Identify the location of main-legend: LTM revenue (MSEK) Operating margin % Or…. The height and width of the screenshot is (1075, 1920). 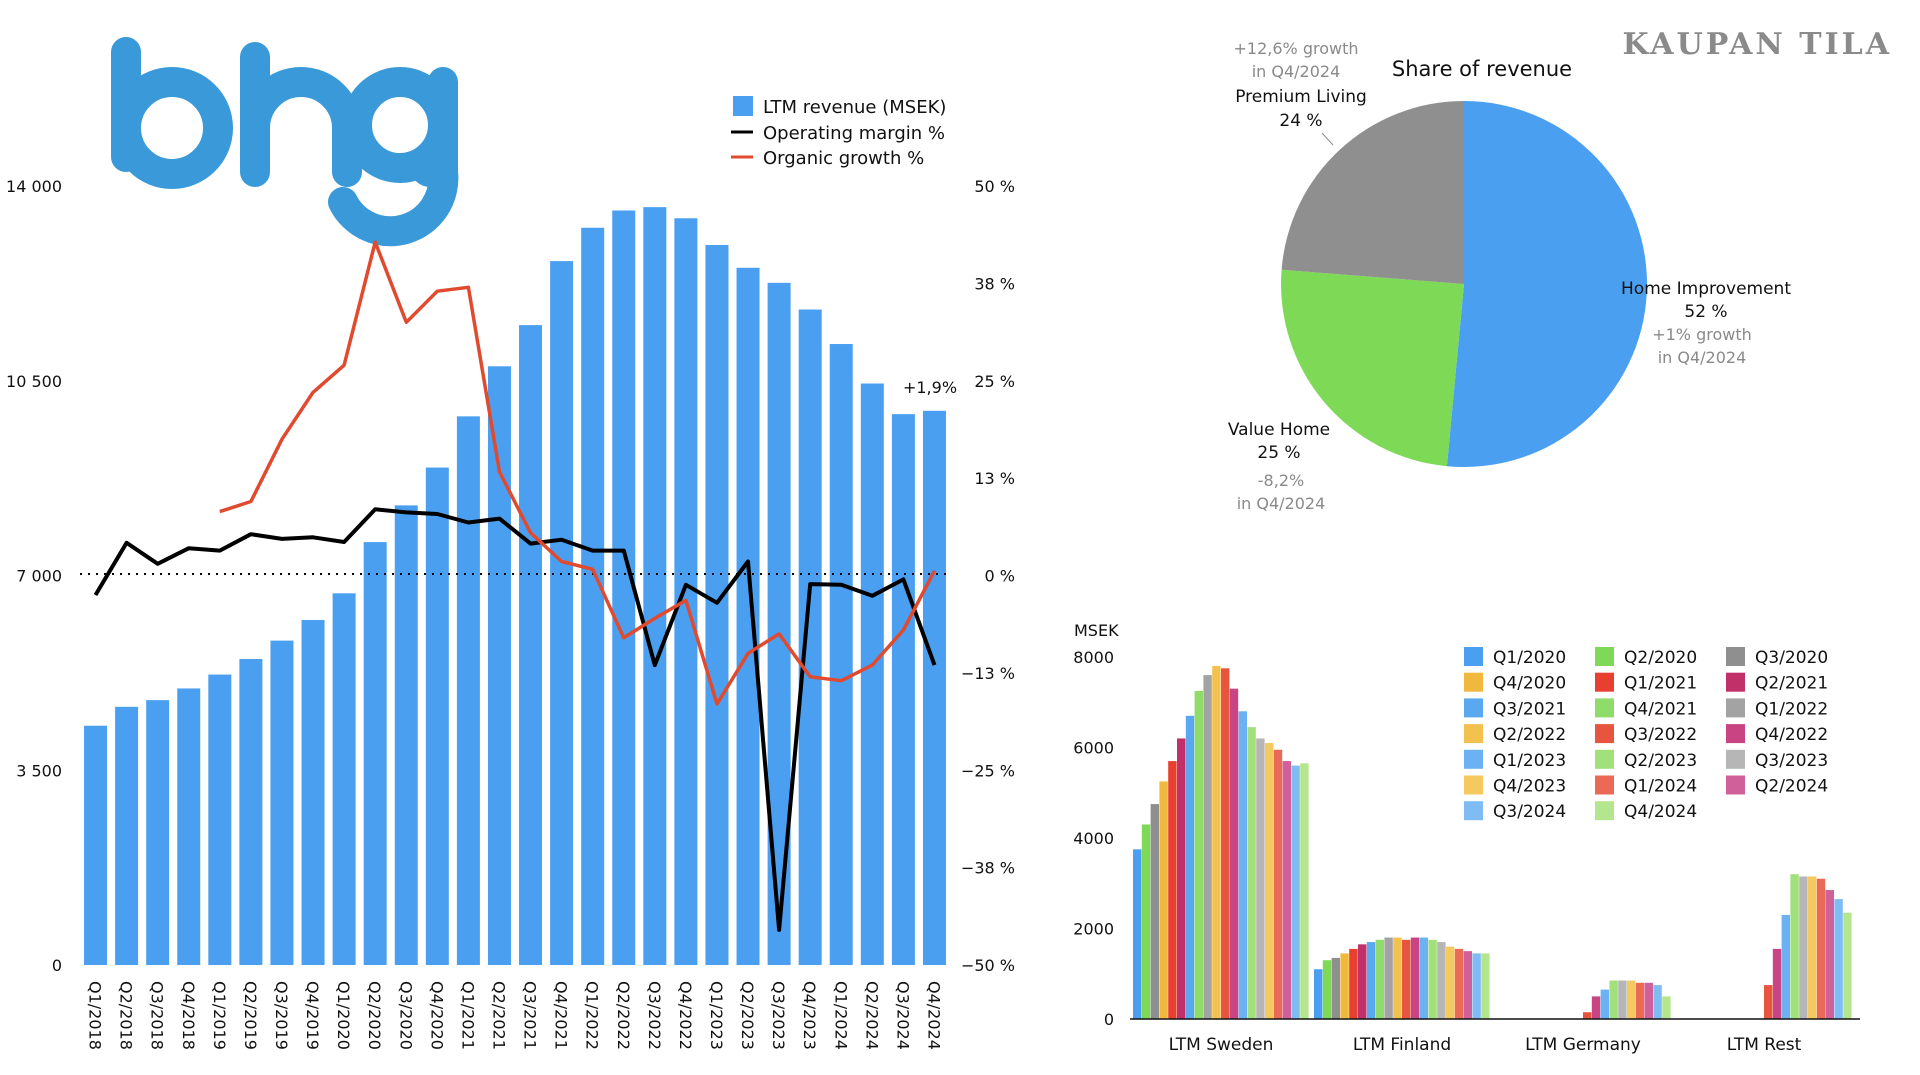
(838, 132).